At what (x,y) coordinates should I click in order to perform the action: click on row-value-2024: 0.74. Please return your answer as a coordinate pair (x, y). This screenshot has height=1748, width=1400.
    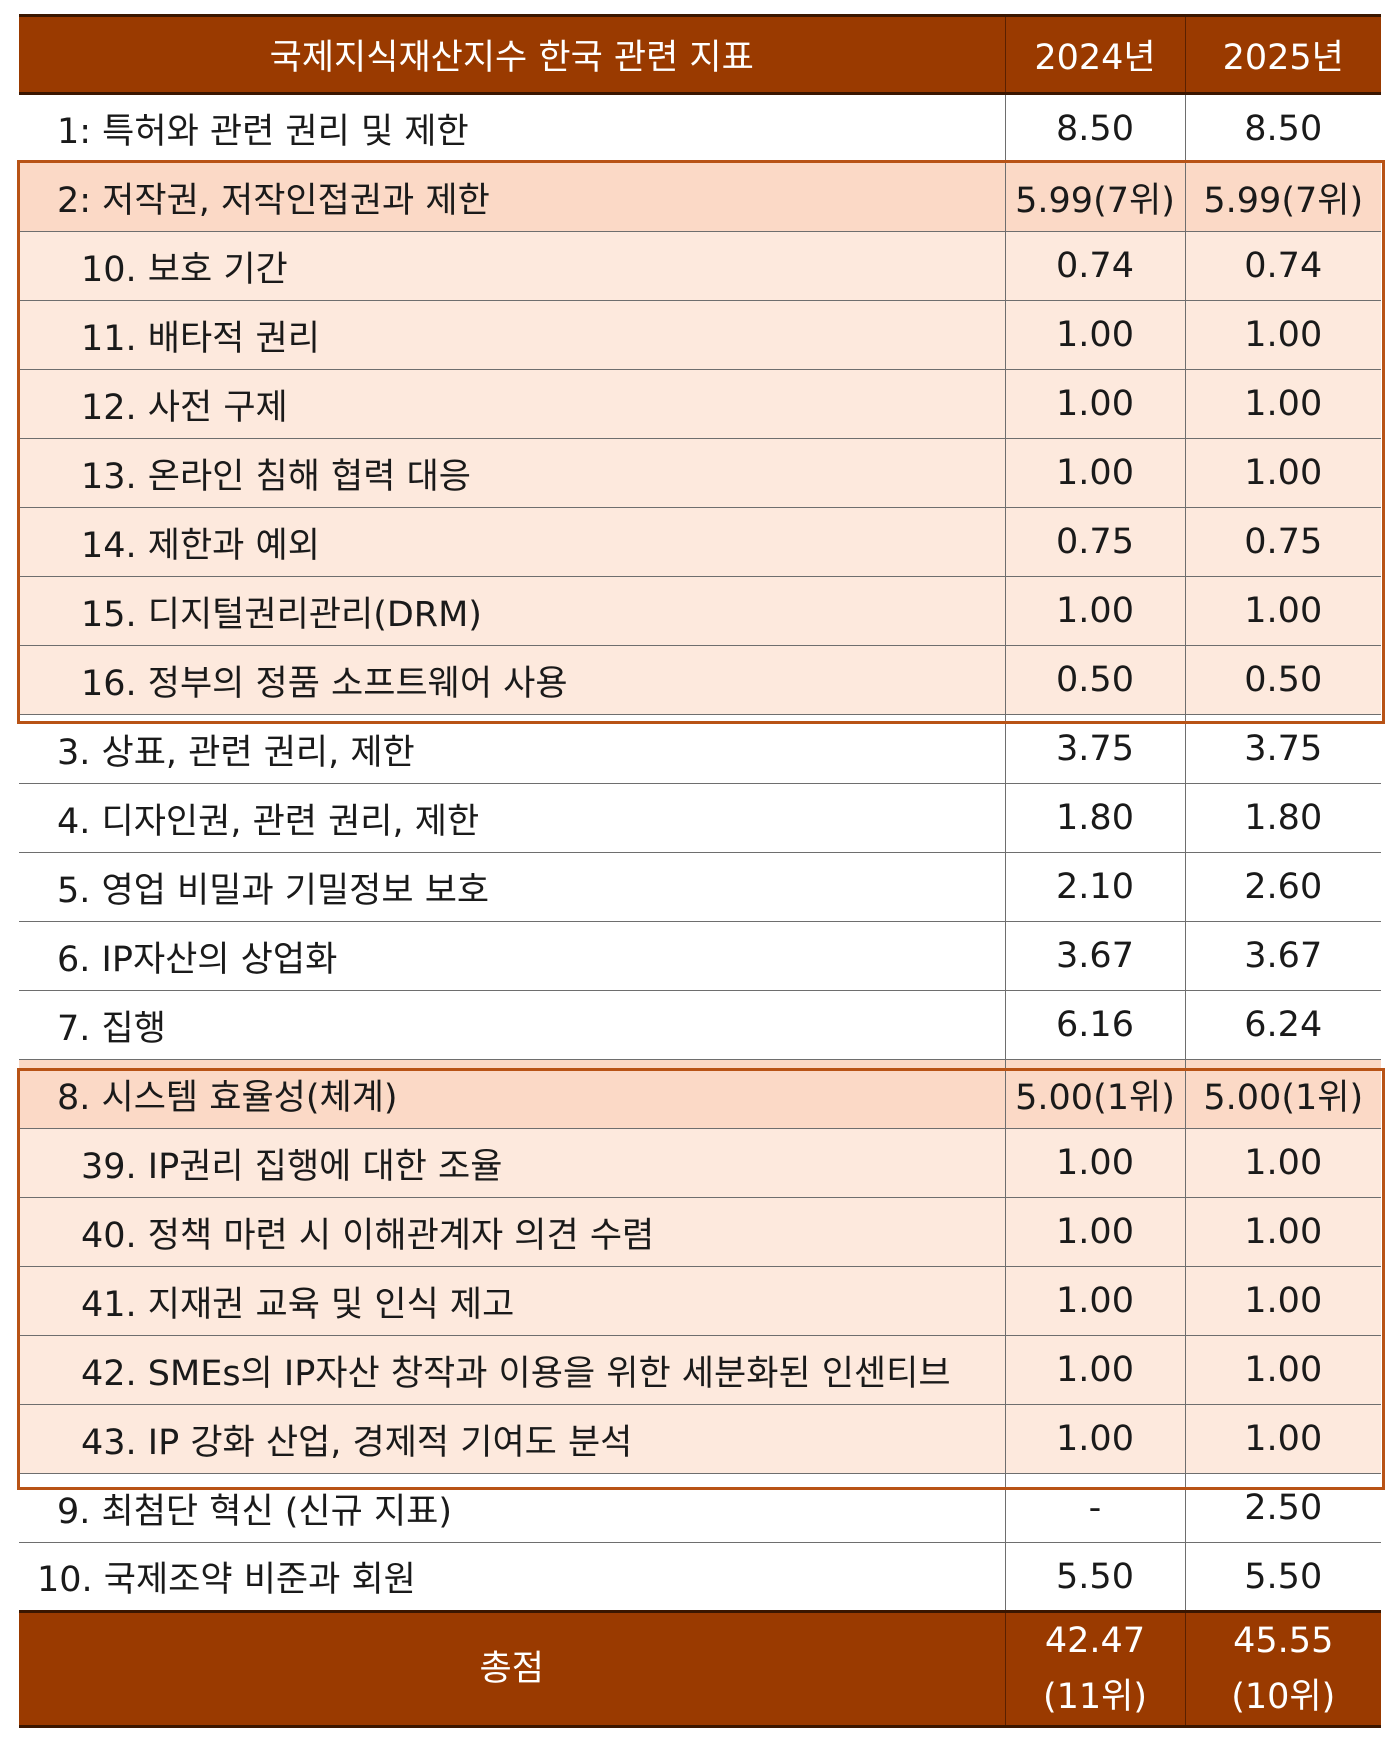
    Looking at the image, I should click on (1094, 266).